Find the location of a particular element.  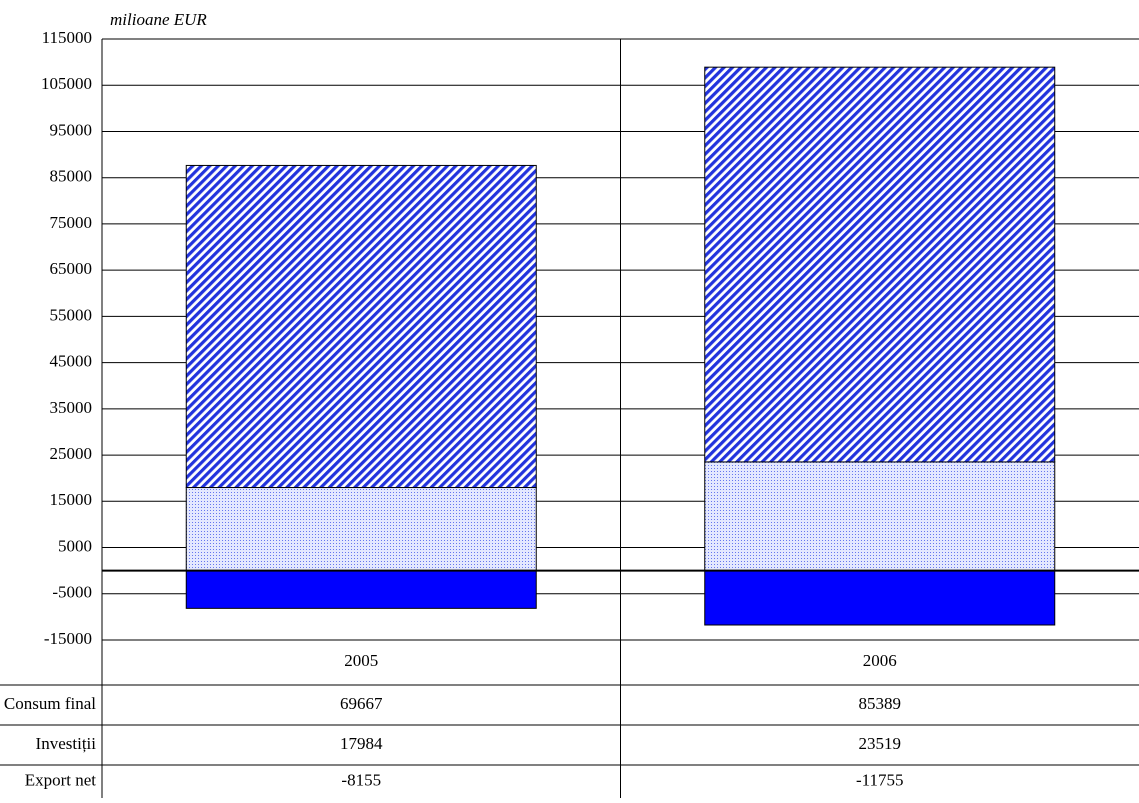

y-tick-label: 105000 is located at coordinates (66, 83).